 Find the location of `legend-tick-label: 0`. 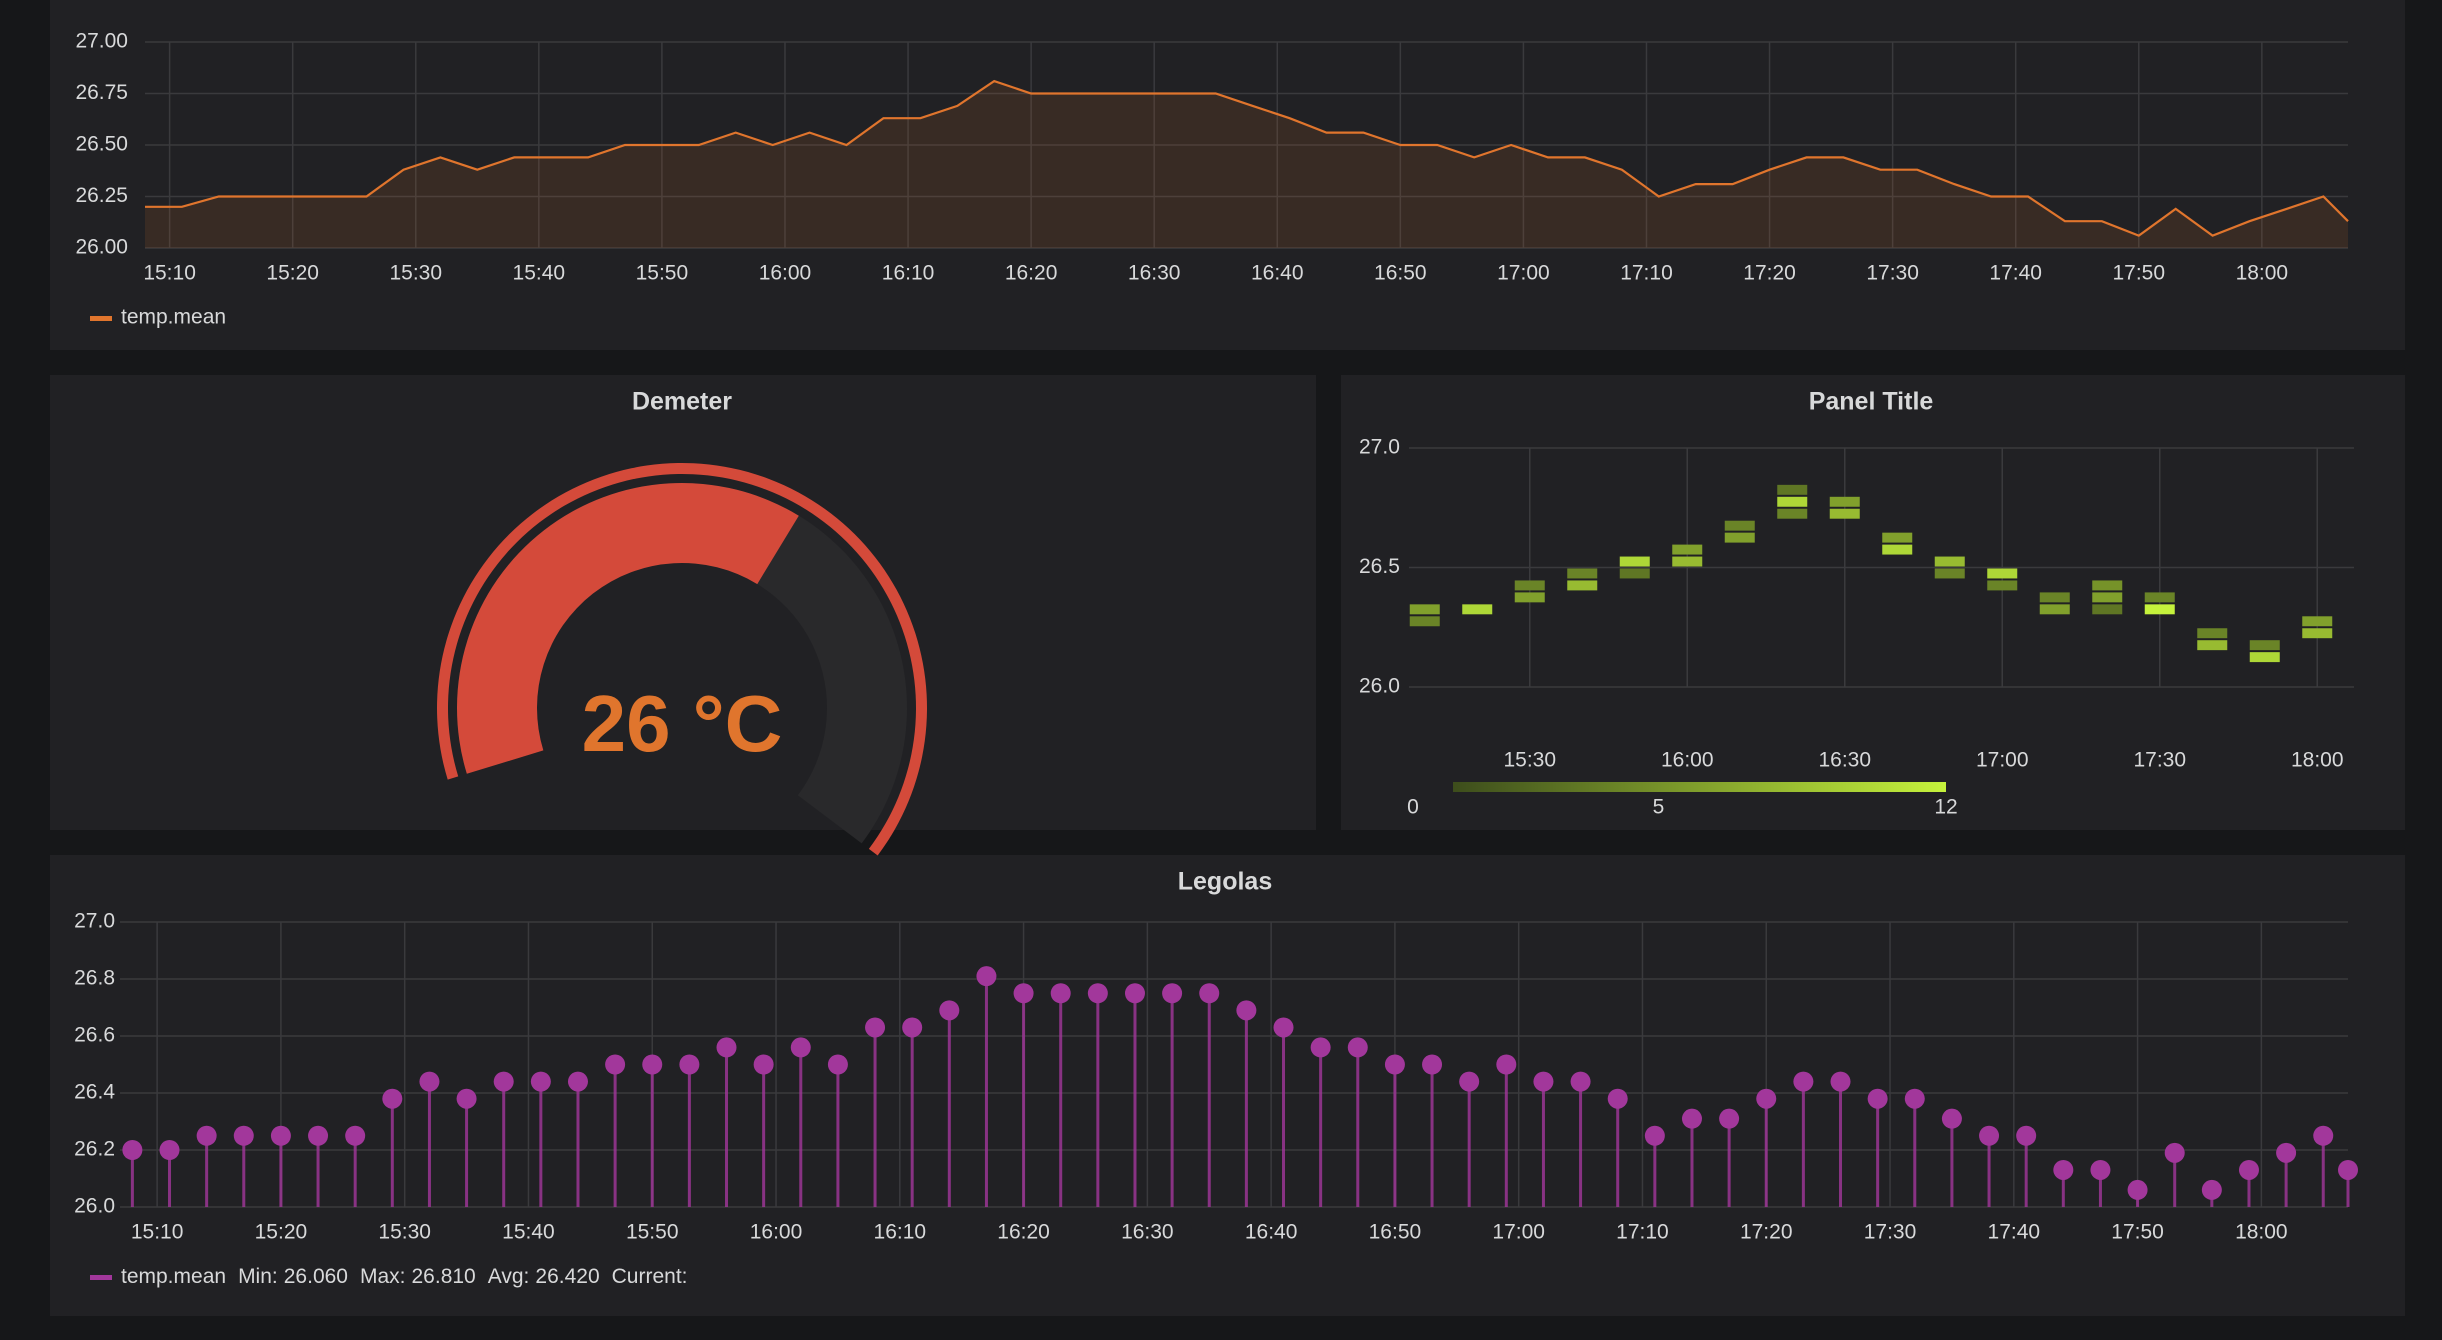

legend-tick-label: 0 is located at coordinates (1413, 807).